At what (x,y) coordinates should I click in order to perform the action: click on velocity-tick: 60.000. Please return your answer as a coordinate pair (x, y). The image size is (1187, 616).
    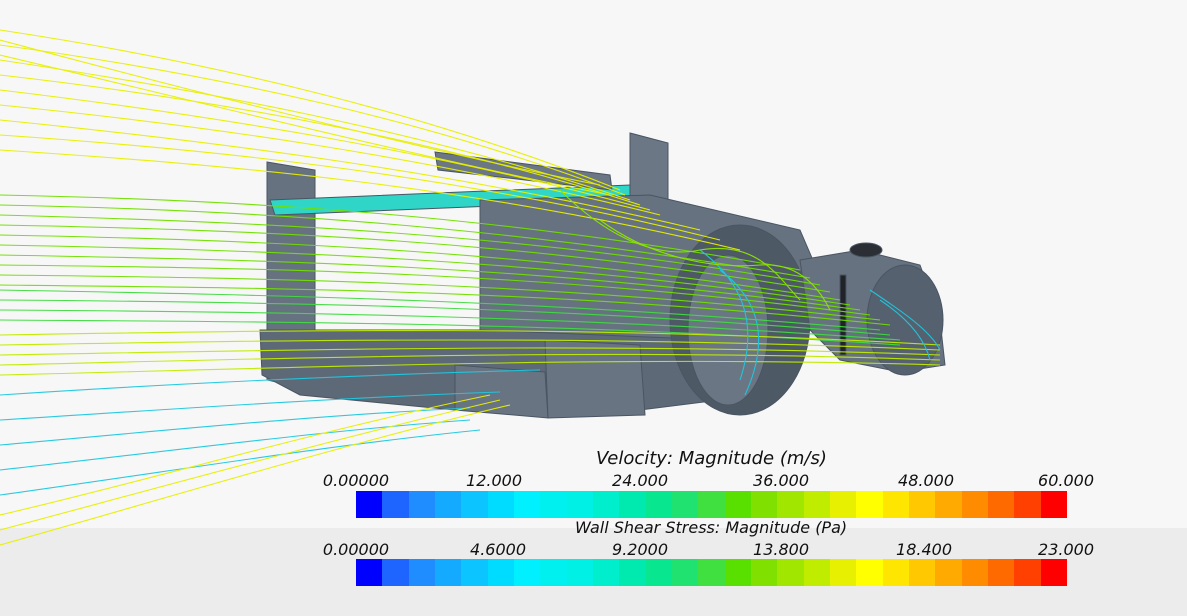
    Looking at the image, I should click on (1066, 480).